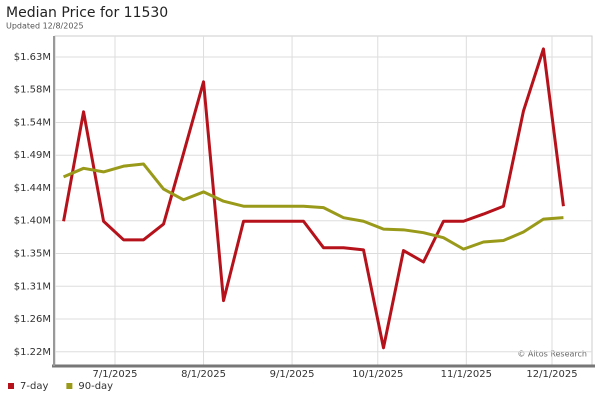 The width and height of the screenshot is (600, 400). I want to click on y-tick-label: $1.63M, so click(32, 57).